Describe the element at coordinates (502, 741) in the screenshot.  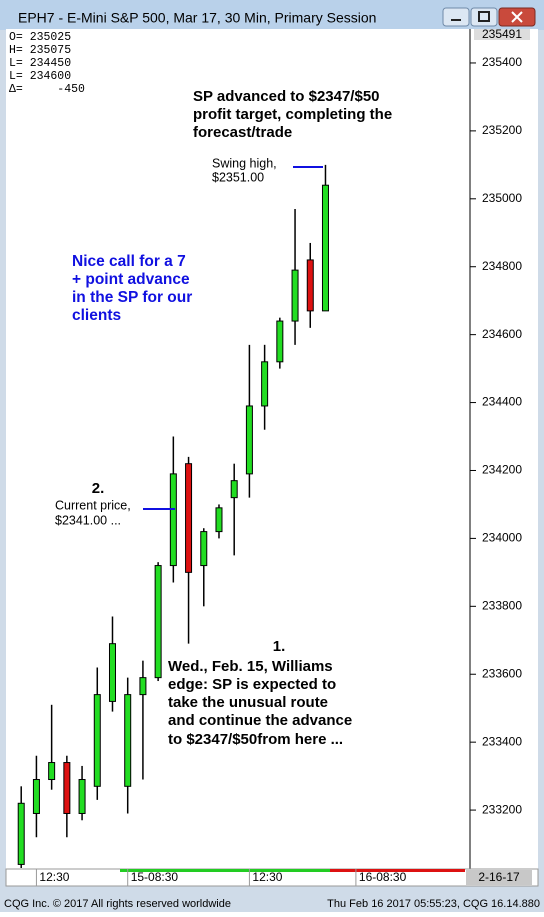
I see `y-tick-label: 233400` at that location.